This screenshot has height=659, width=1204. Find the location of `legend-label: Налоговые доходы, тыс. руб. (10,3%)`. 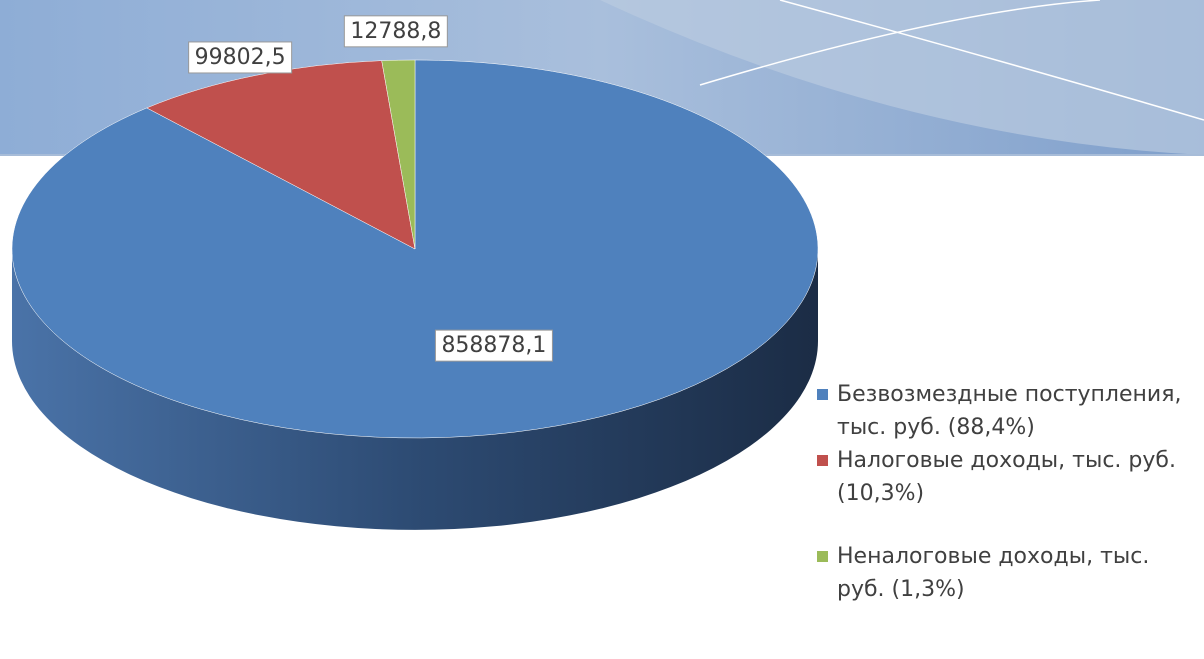

legend-label: Налоговые доходы, тыс. руб. (10,3%) is located at coordinates (1006, 477).